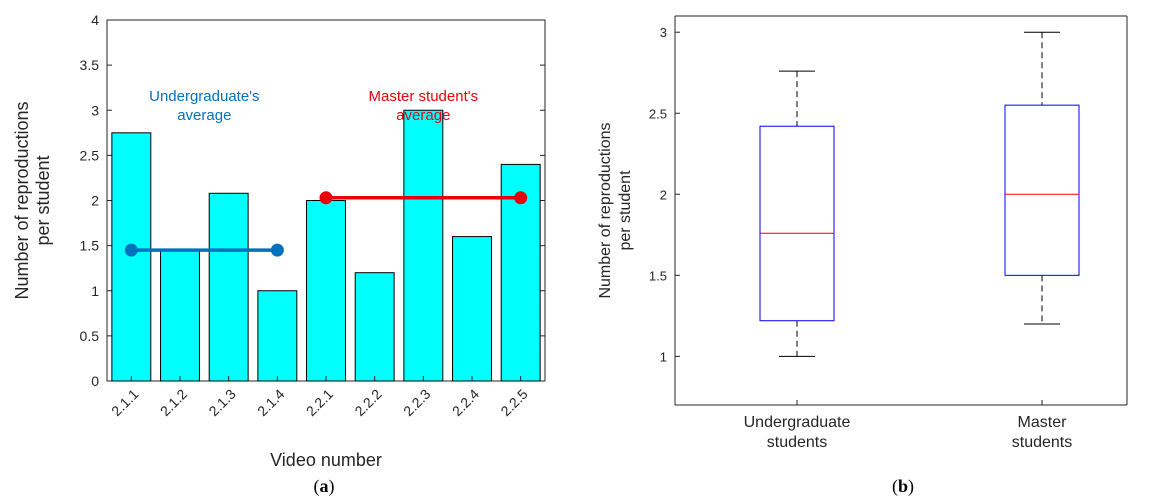  What do you see at coordinates (124, 402) in the screenshot?
I see `x-tick-label: 2.1.1` at bounding box center [124, 402].